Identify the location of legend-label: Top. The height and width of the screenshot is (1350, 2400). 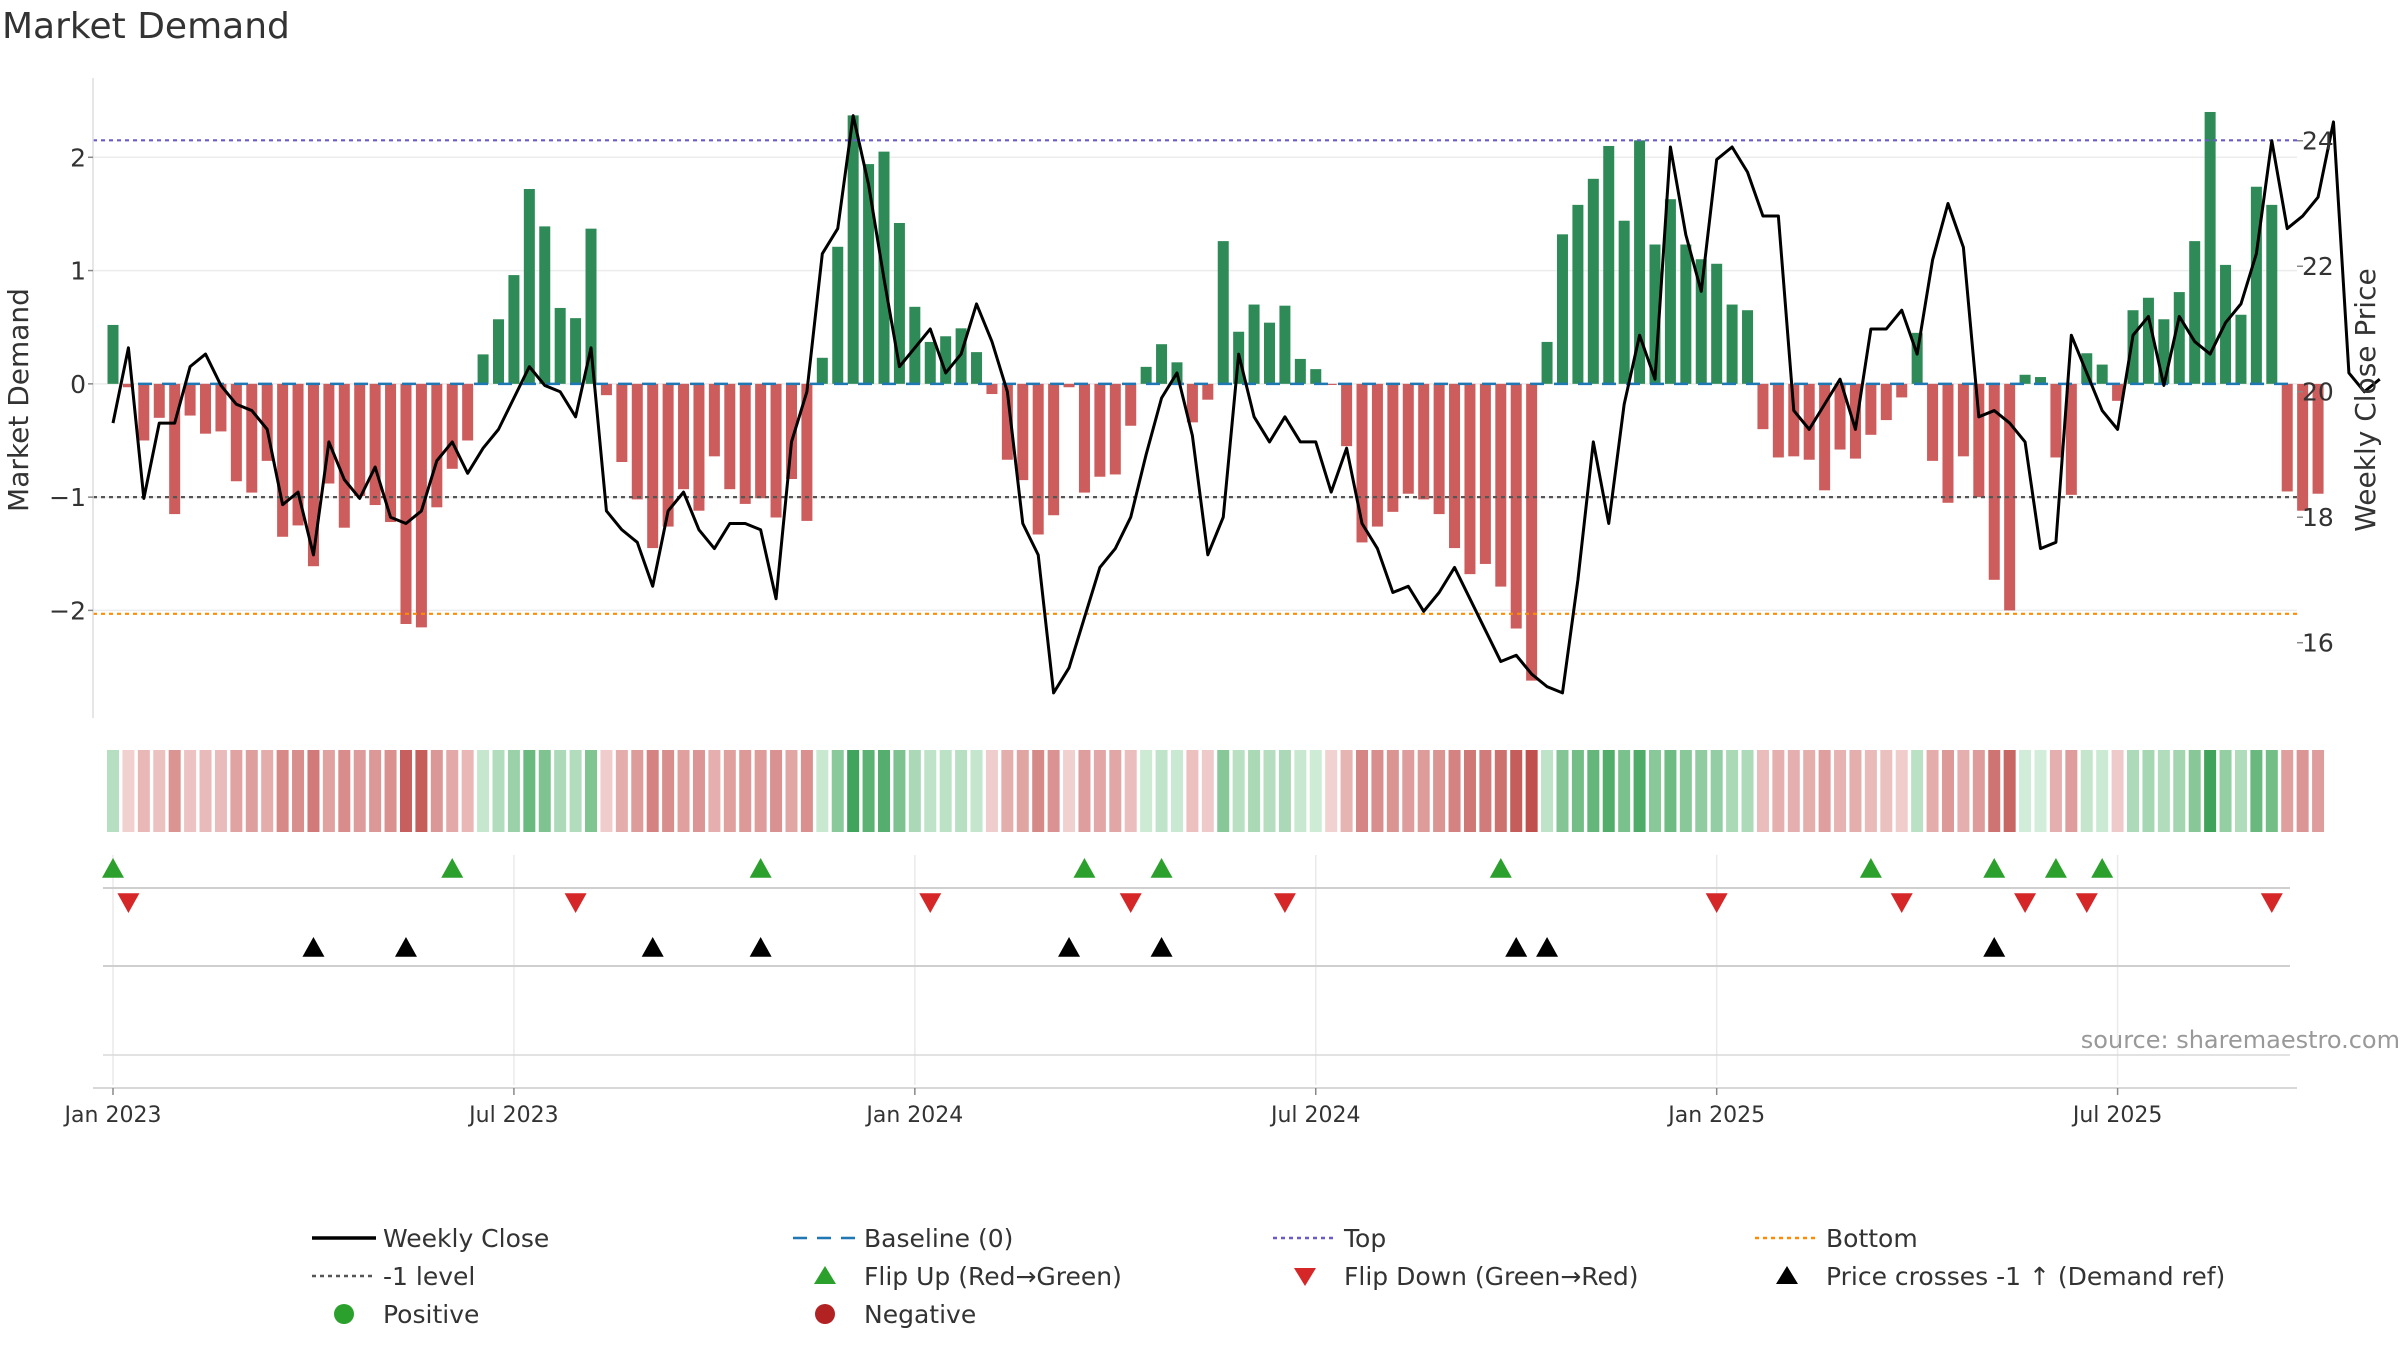
(1364, 1238).